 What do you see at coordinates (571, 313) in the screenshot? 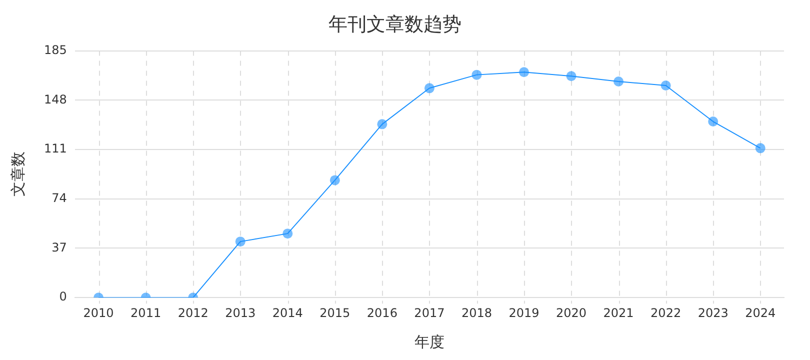
I see `x-tick-label: 2020` at bounding box center [571, 313].